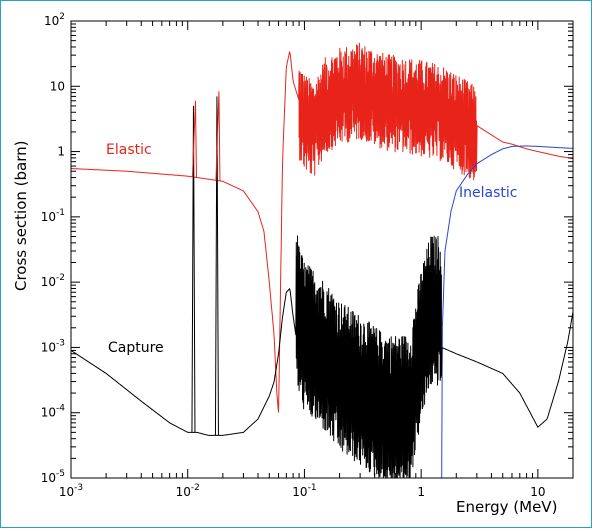  What do you see at coordinates (488, 193) in the screenshot?
I see `series-label-inelastic: Inelastic` at bounding box center [488, 193].